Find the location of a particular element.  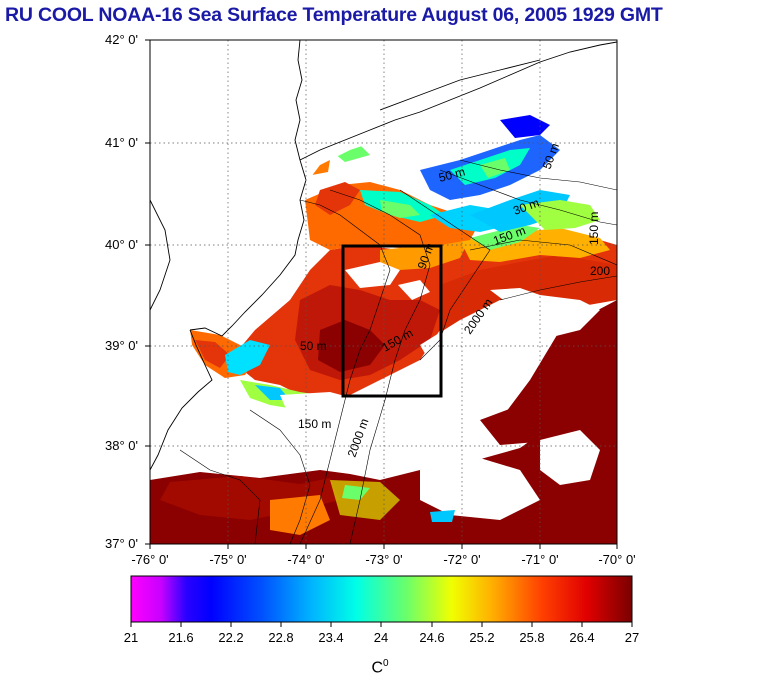

colorbar-label: 21.6 is located at coordinates (181, 637).